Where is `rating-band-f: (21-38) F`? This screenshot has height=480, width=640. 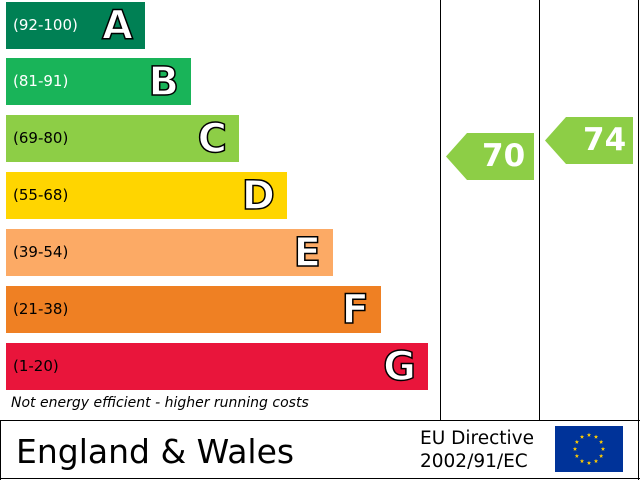
rating-band-f: (21-38) F is located at coordinates (193, 310).